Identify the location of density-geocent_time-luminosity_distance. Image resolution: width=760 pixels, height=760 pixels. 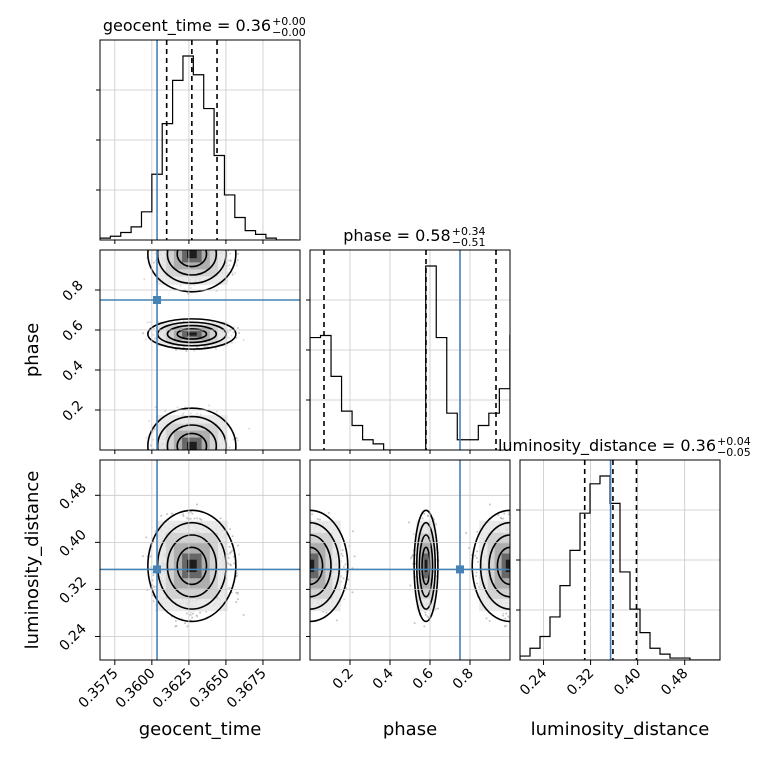
(193, 565).